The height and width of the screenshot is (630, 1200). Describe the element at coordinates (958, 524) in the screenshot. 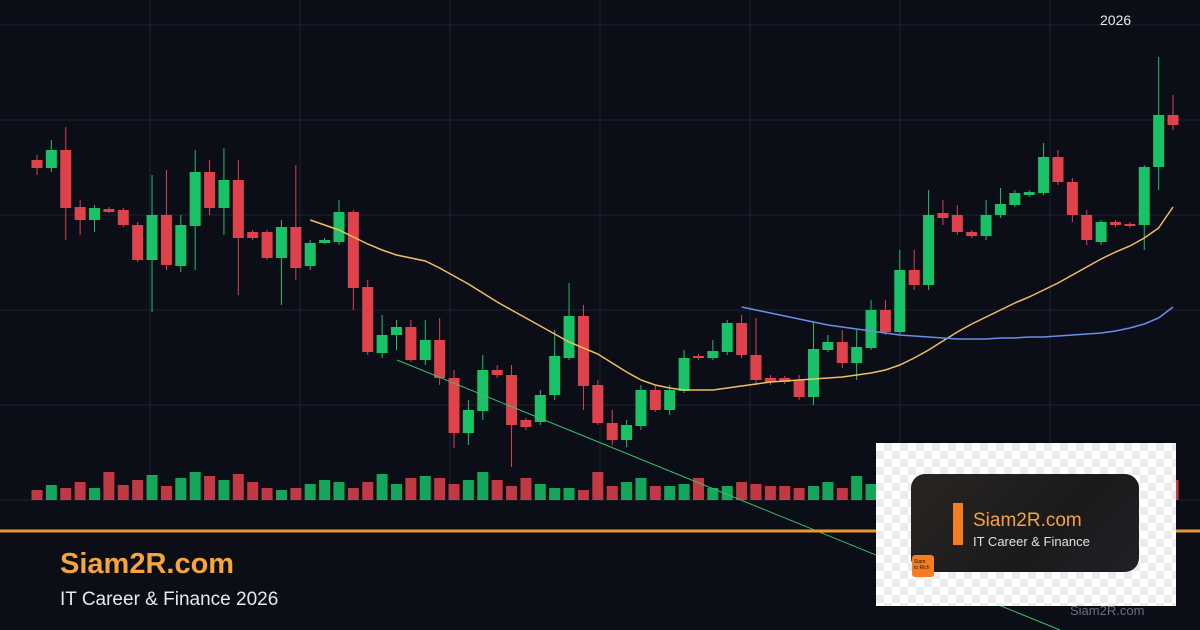

I see `badge-bar` at that location.